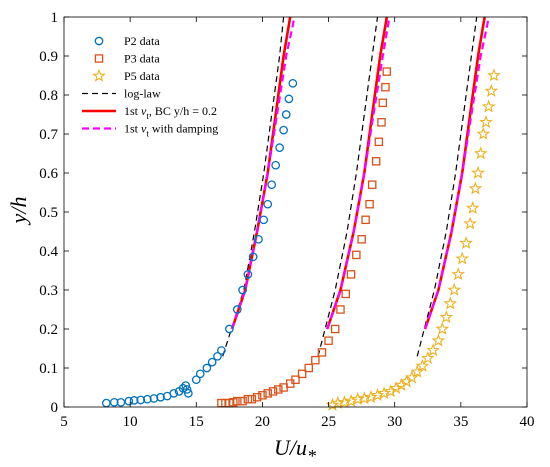  Describe the element at coordinates (131, 129) in the screenshot. I see `legend-label-text: 1st` at that location.